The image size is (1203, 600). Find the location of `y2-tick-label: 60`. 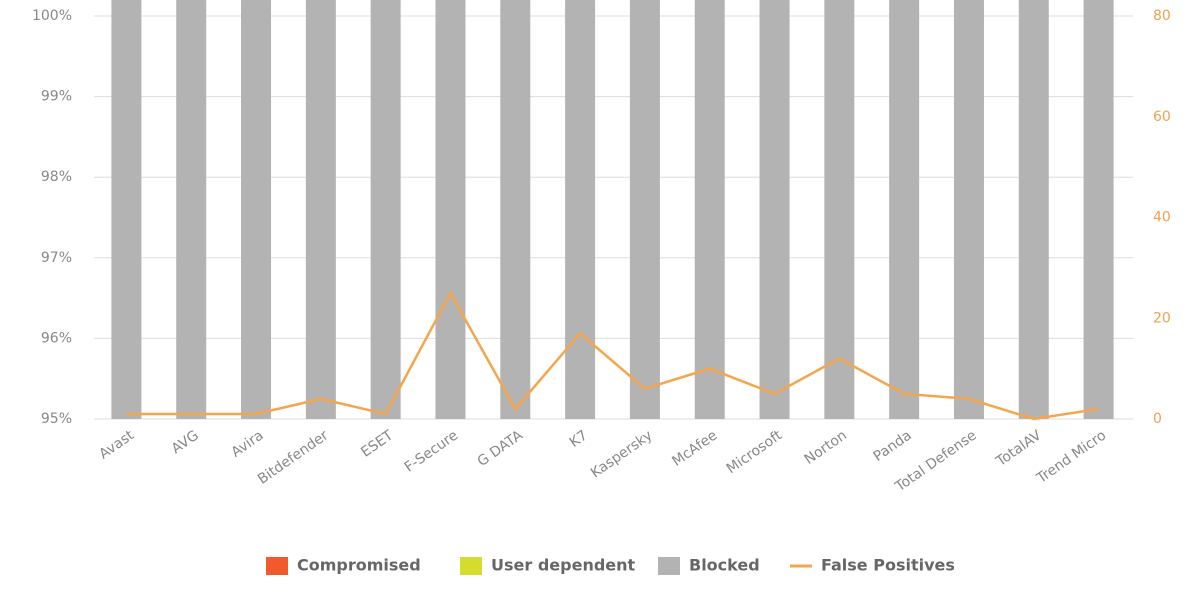

y2-tick-label: 60 is located at coordinates (1162, 117).